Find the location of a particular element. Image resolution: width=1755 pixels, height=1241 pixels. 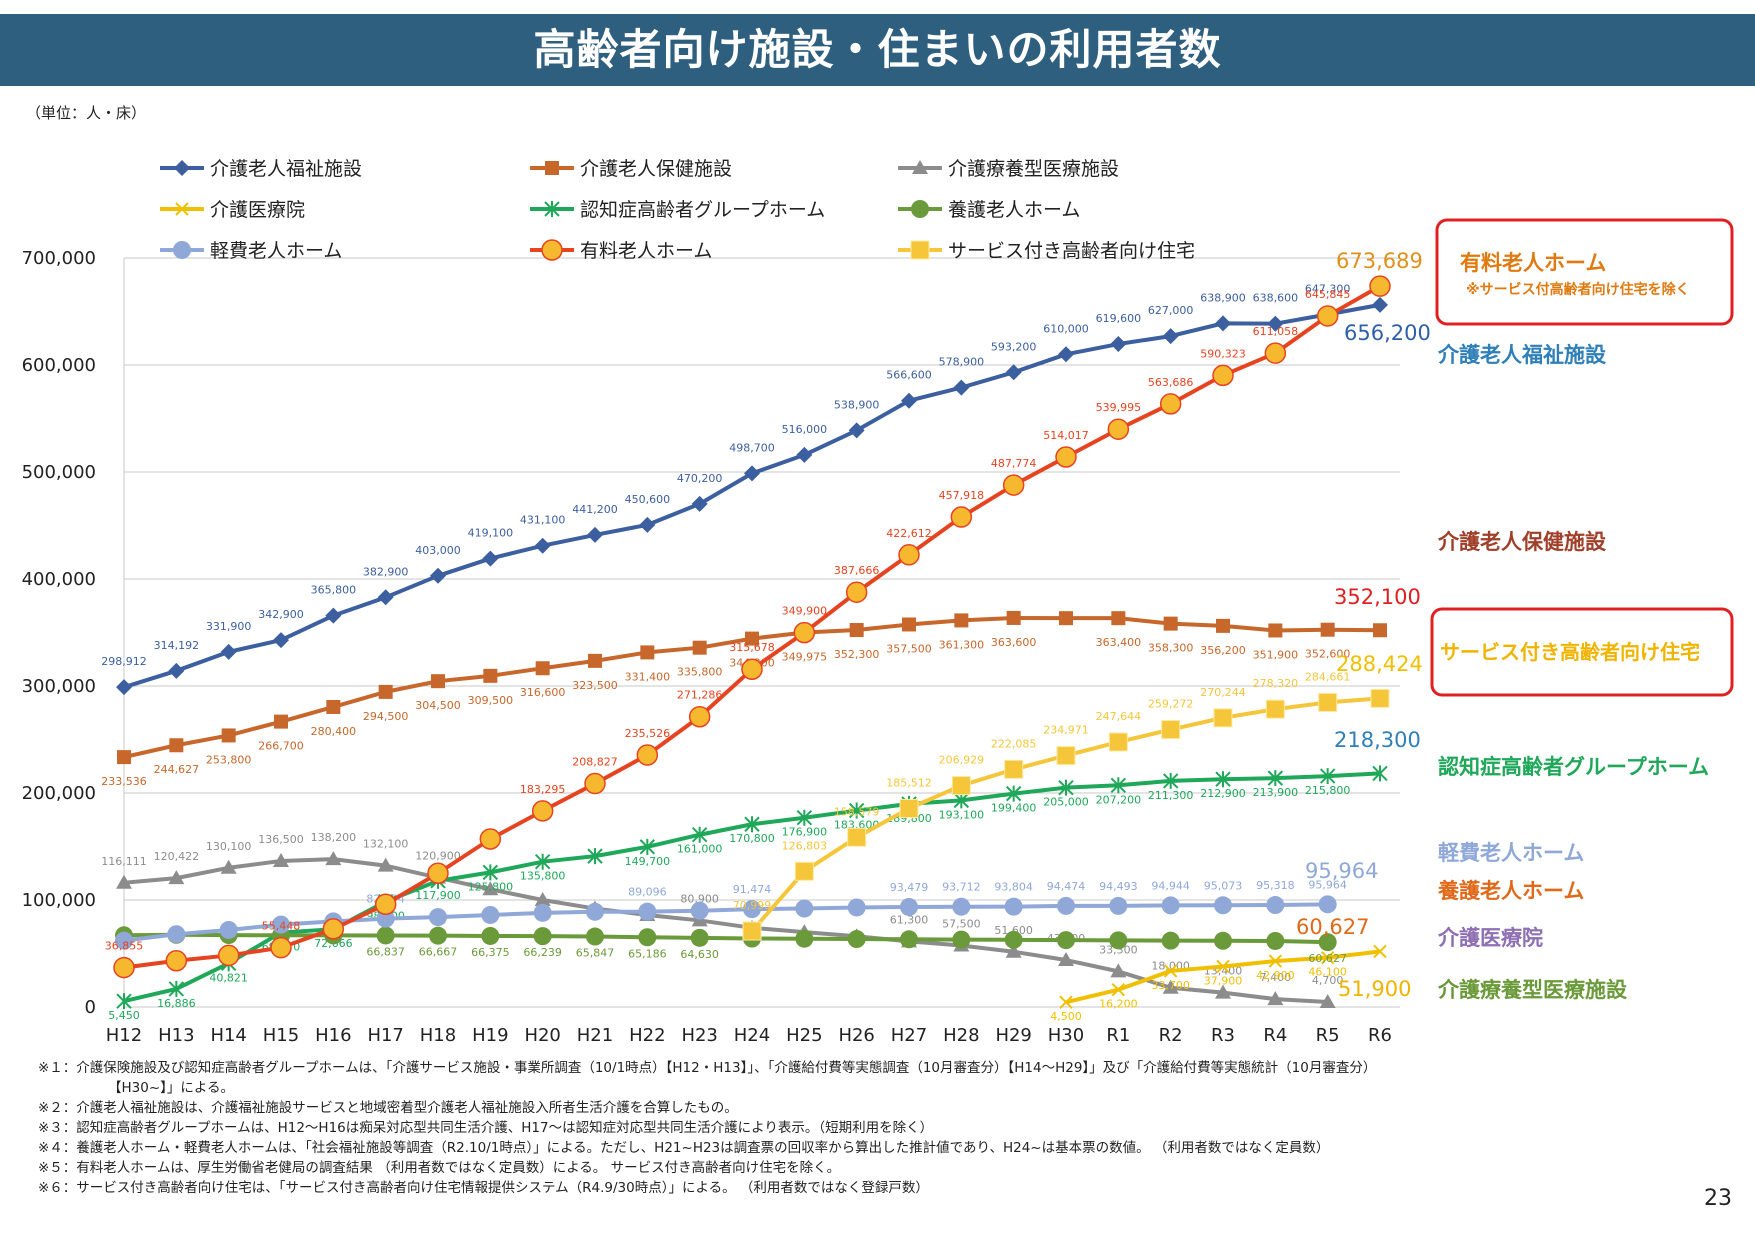

data-label: 89,096 is located at coordinates (647, 892).